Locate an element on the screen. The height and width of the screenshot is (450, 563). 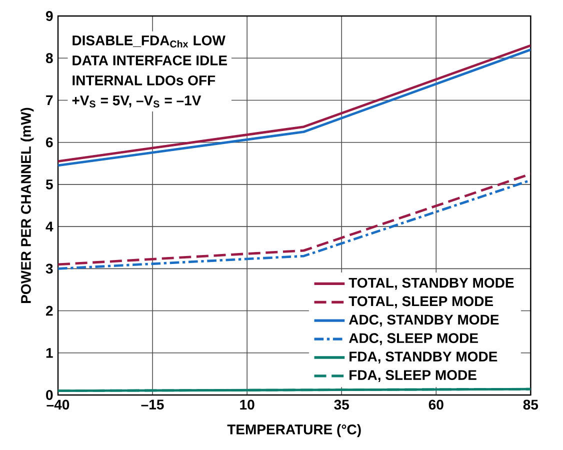
y-tick-label: 4 is located at coordinates (50, 227).